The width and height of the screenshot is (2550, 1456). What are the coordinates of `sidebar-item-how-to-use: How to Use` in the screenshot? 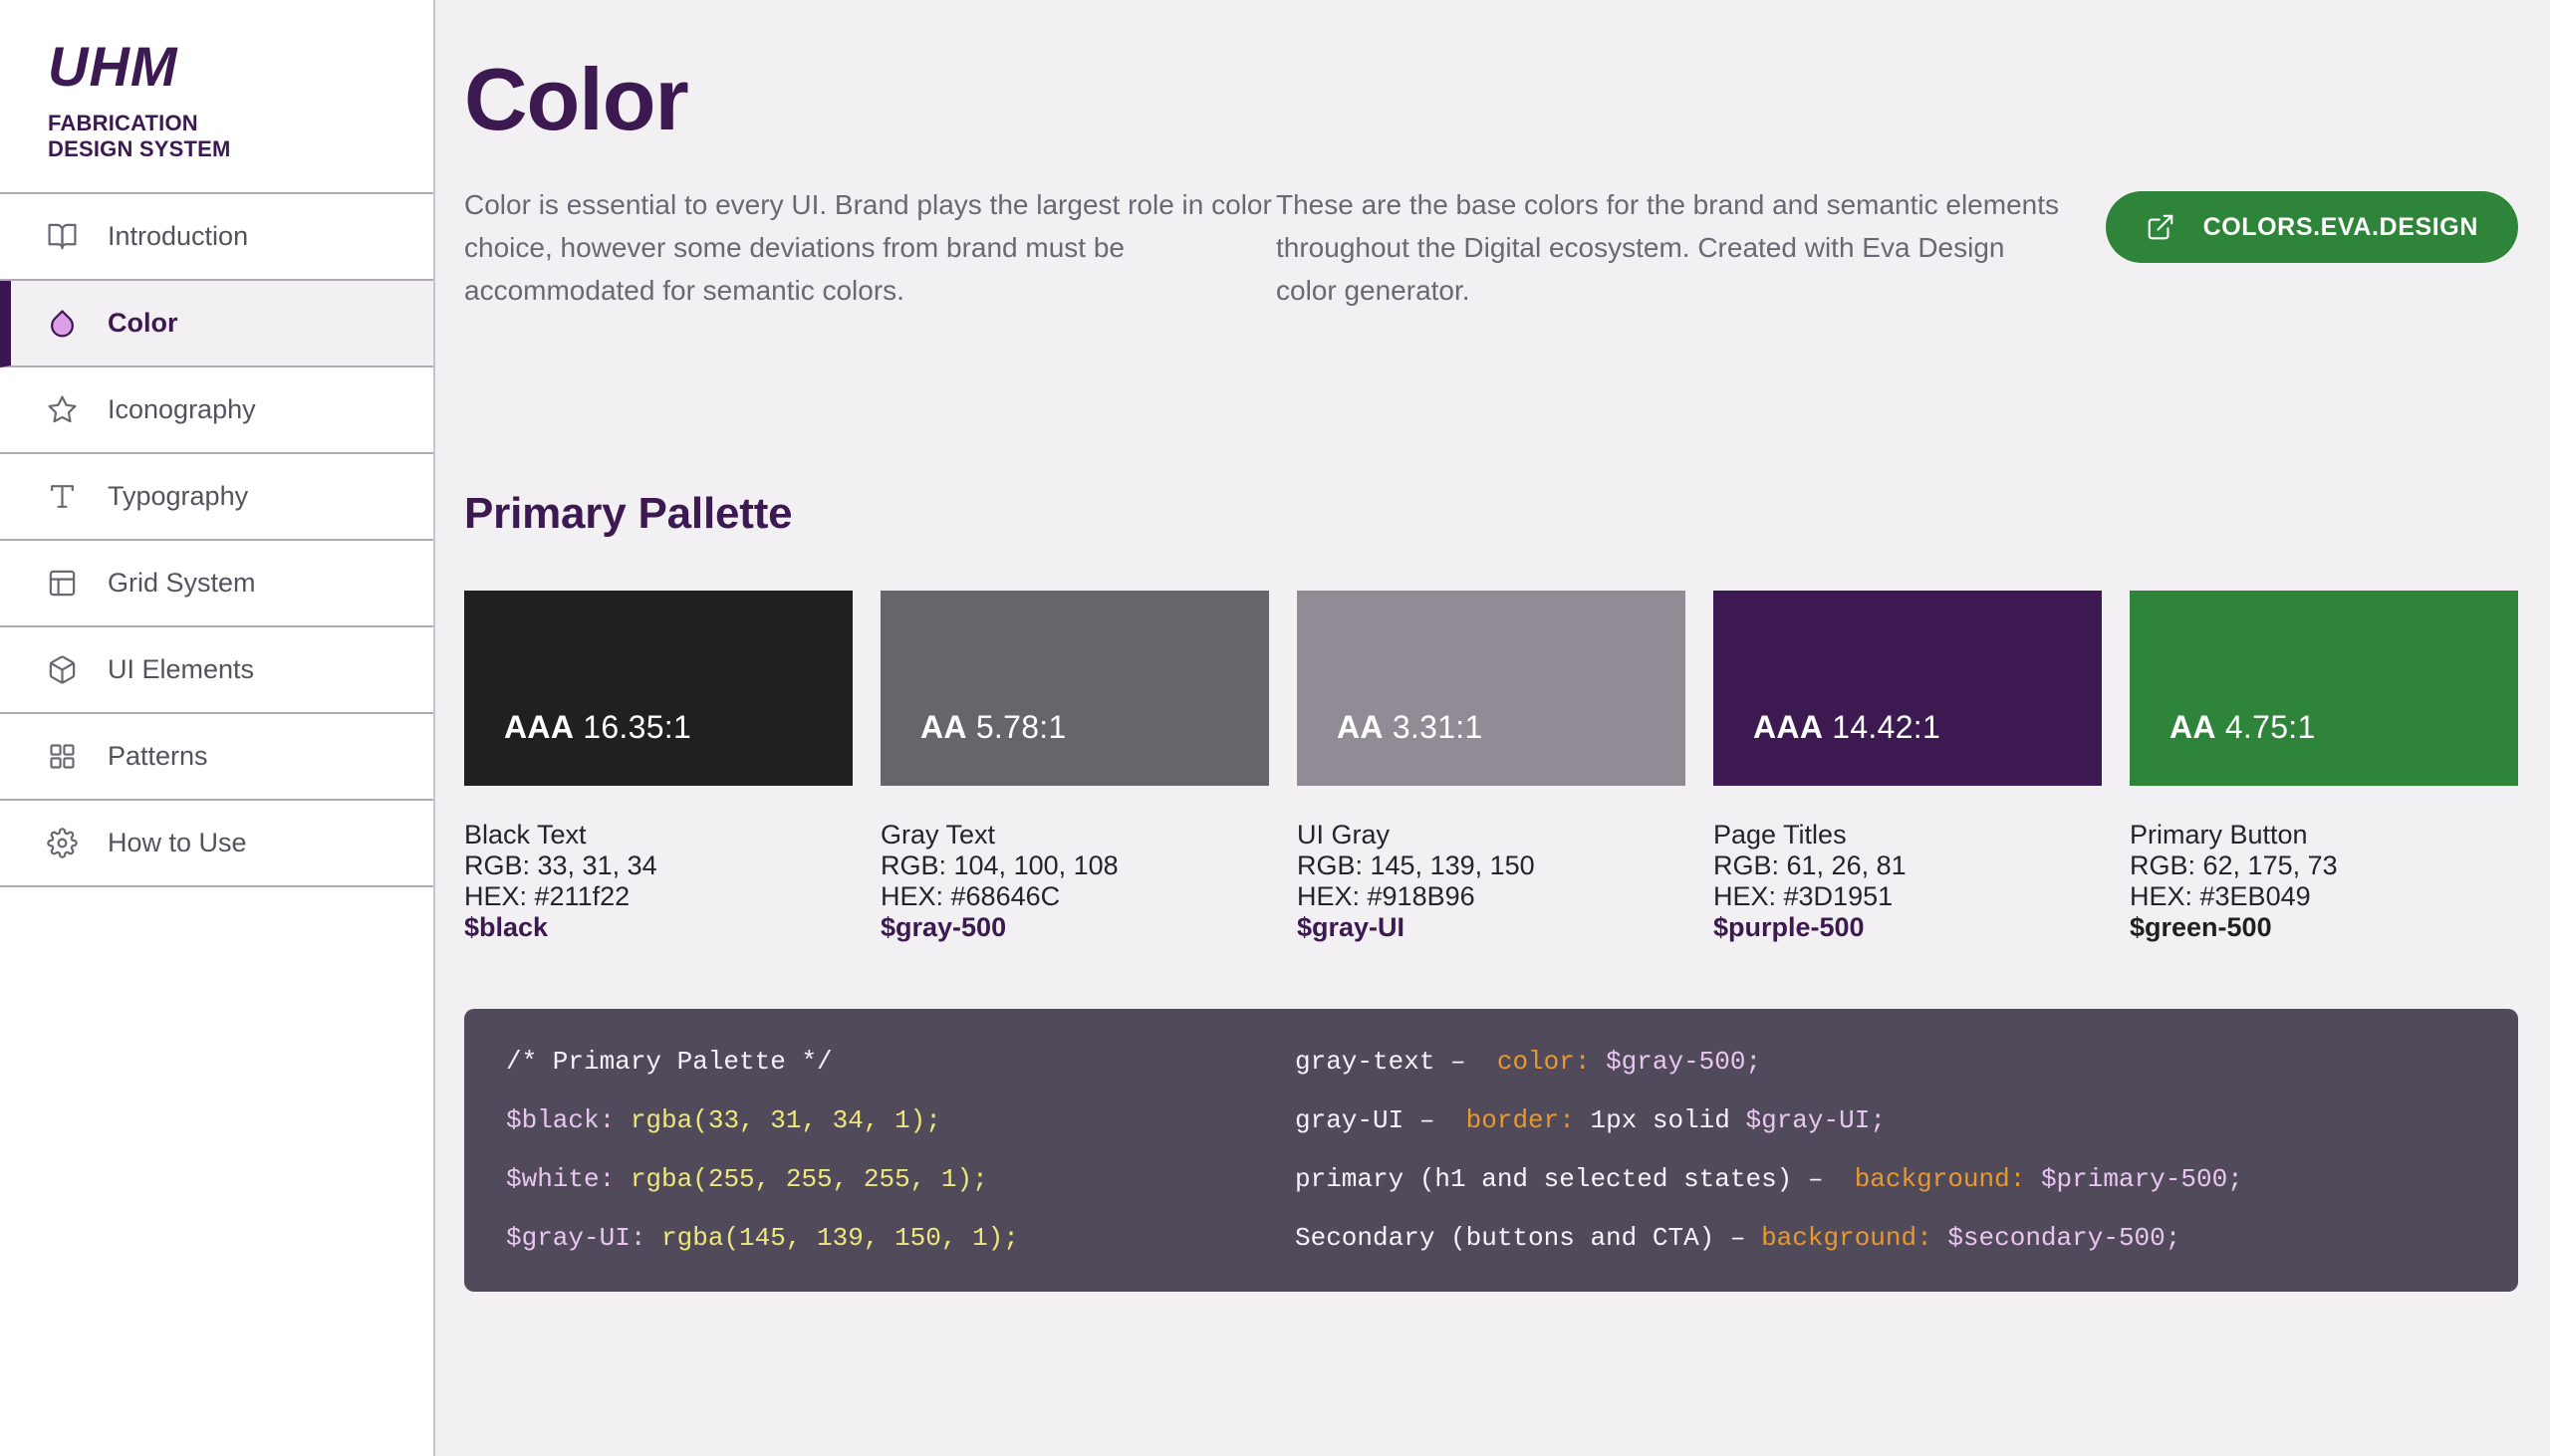 It's located at (216, 843).